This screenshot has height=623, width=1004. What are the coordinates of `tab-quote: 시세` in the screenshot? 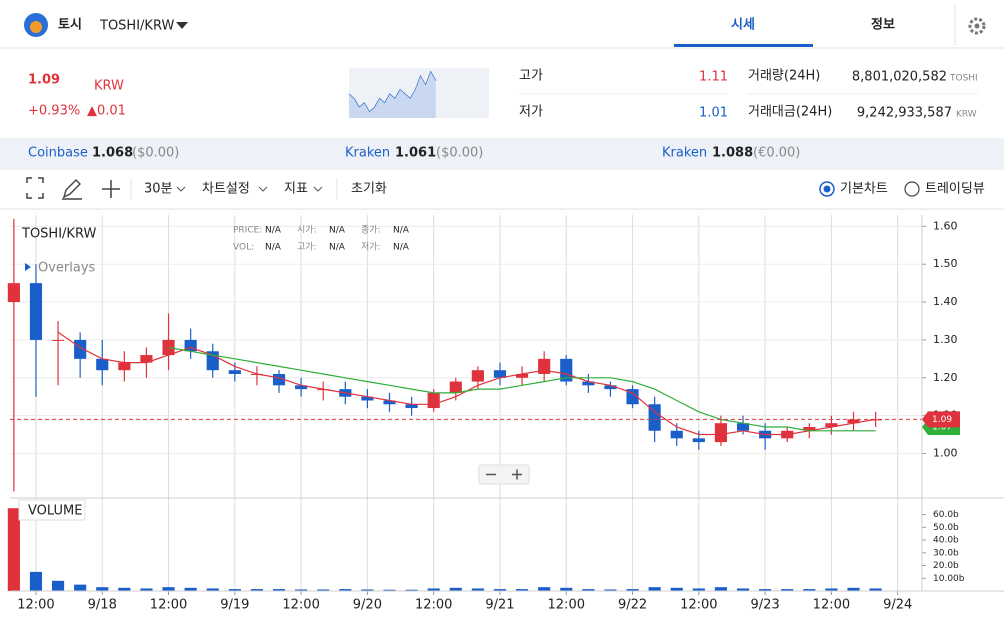 It's located at (743, 25).